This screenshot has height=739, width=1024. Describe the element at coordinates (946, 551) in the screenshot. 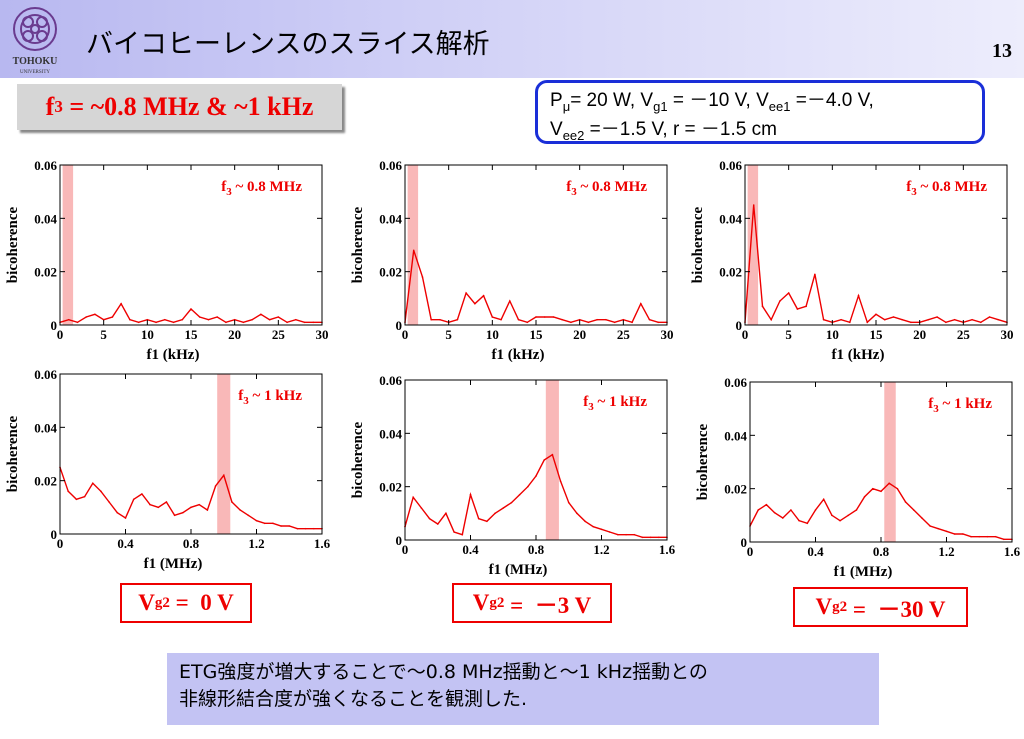

I see `x-tick-label: 1.2` at that location.